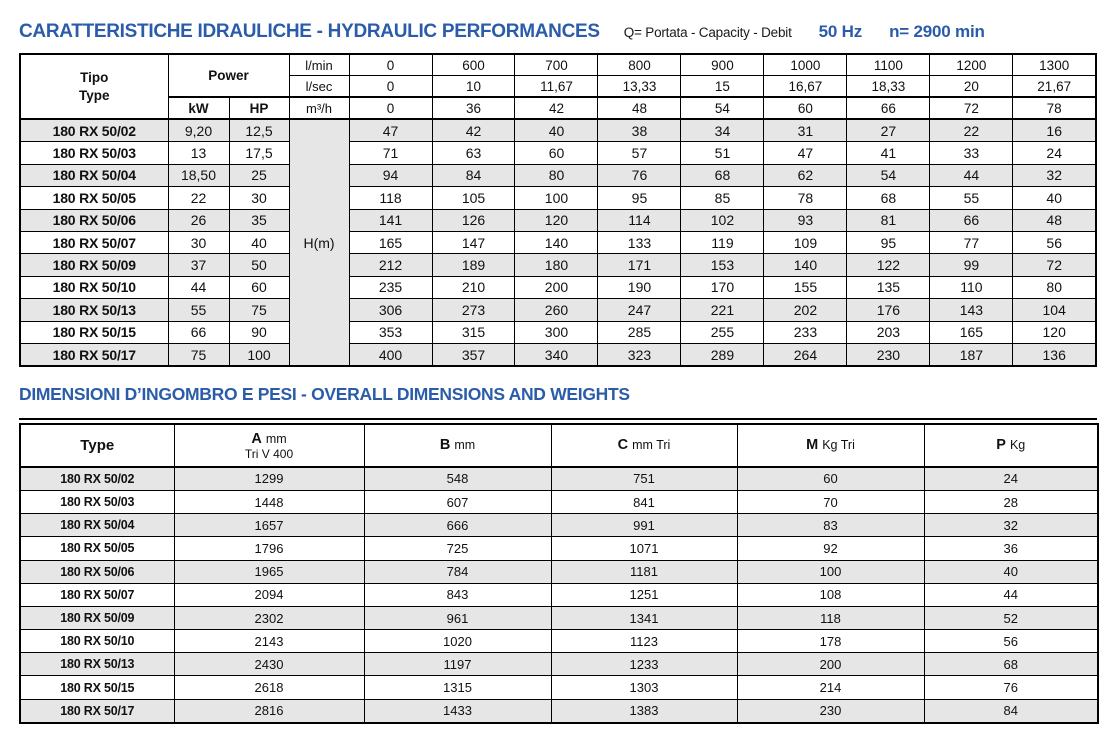  I want to click on table-row: 180 RX 50/02 1299 548 751 60 24, so click(559, 478).